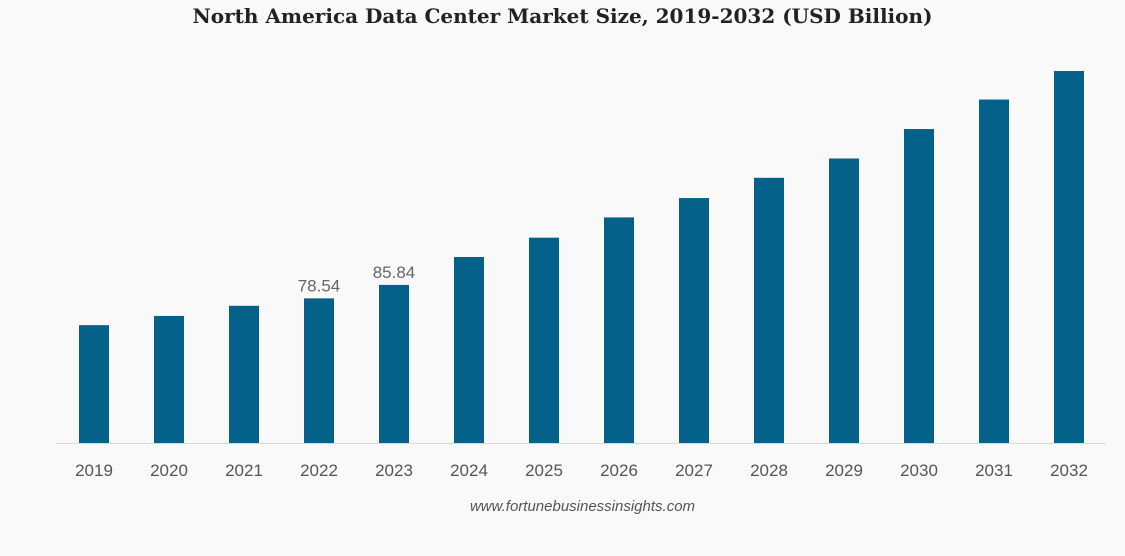  What do you see at coordinates (244, 470) in the screenshot?
I see `x-tick-label-2021: 2021` at bounding box center [244, 470].